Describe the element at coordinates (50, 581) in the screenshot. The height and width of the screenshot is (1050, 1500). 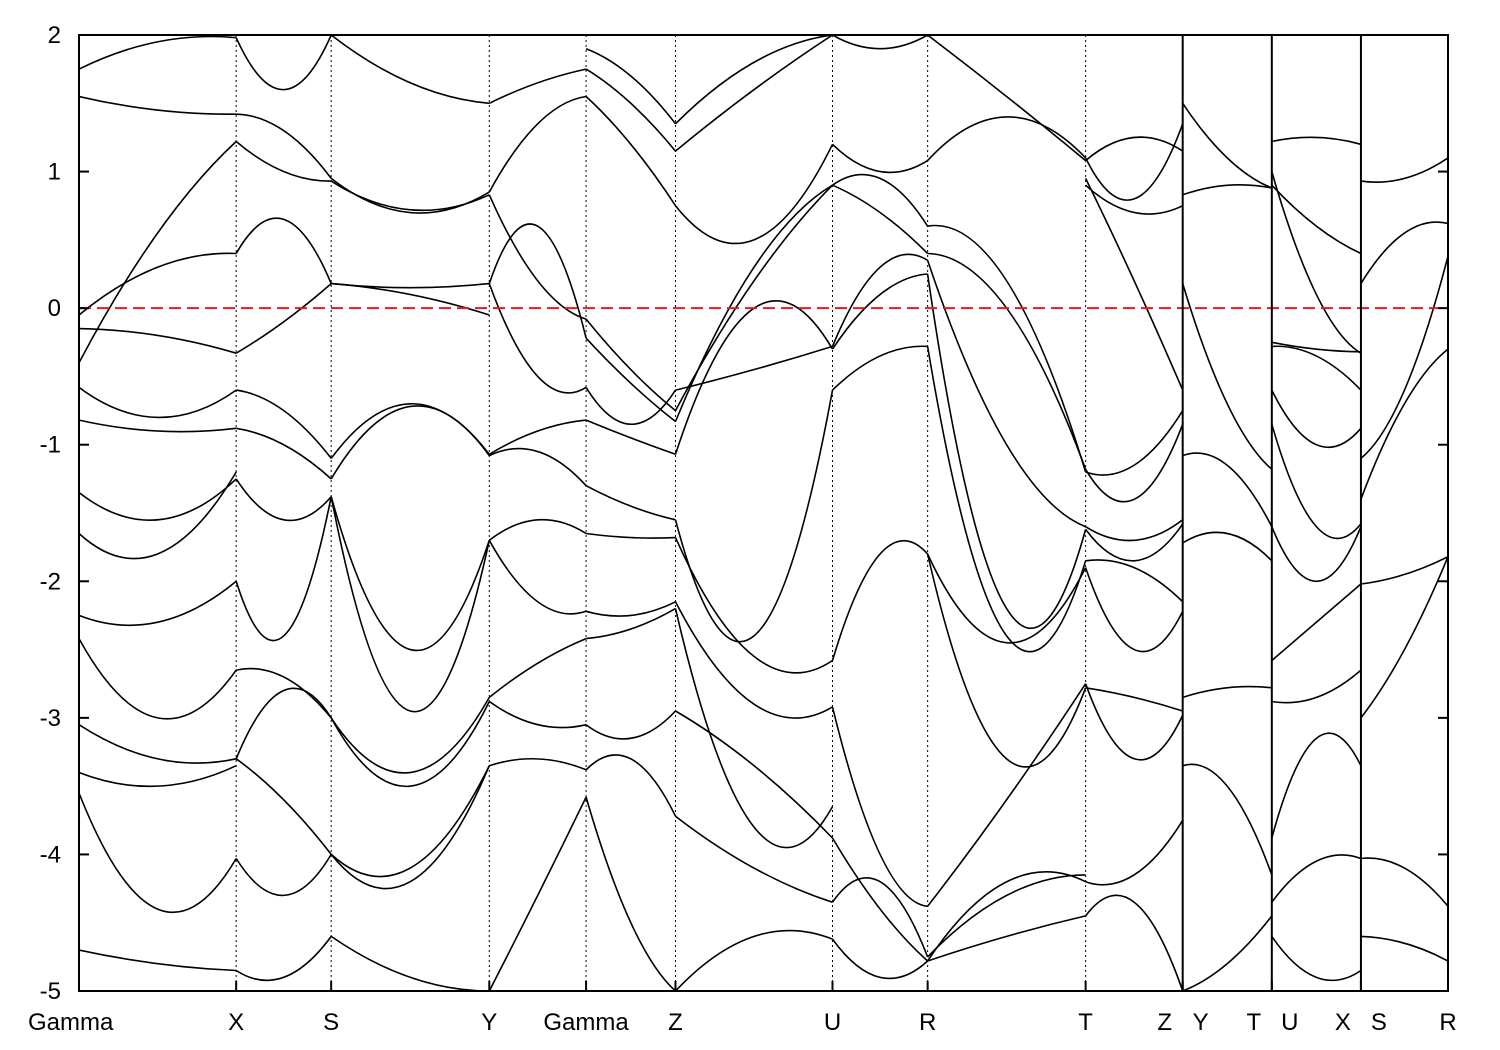
I see `y-tick-label: -2` at that location.